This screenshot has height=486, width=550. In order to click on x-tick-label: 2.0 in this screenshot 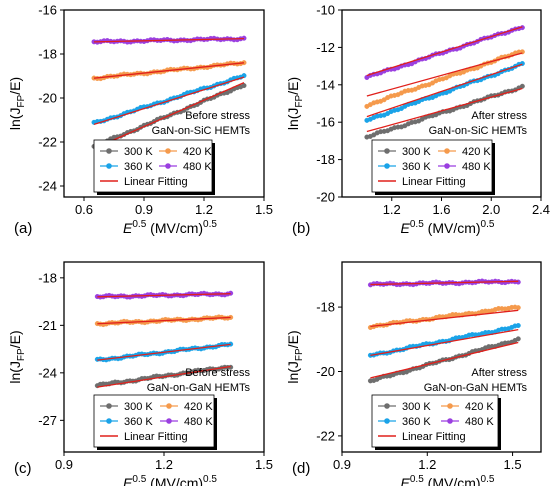, I will do `click(491, 209)`.